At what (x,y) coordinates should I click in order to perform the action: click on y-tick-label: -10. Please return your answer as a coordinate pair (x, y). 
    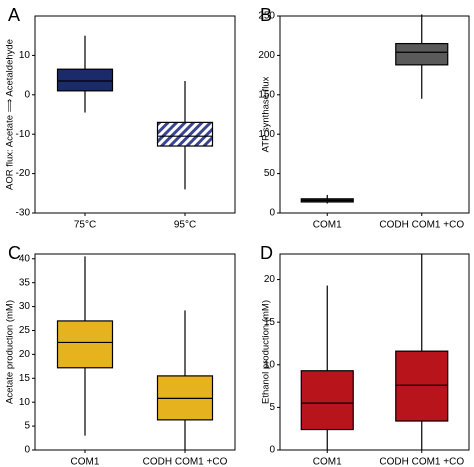
    Looking at the image, I should click on (23, 134).